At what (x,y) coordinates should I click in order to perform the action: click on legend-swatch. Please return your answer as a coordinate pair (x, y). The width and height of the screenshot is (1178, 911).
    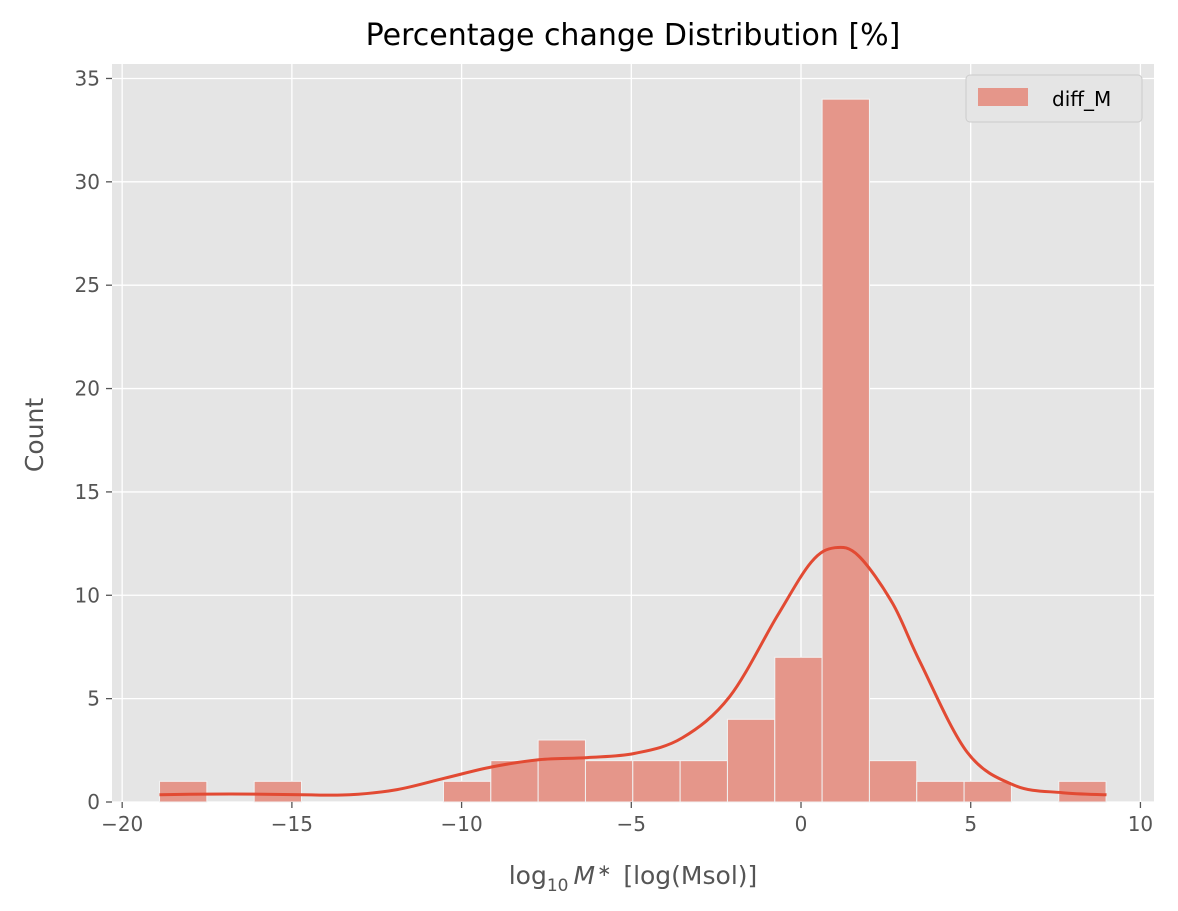
    Looking at the image, I should click on (1003, 97).